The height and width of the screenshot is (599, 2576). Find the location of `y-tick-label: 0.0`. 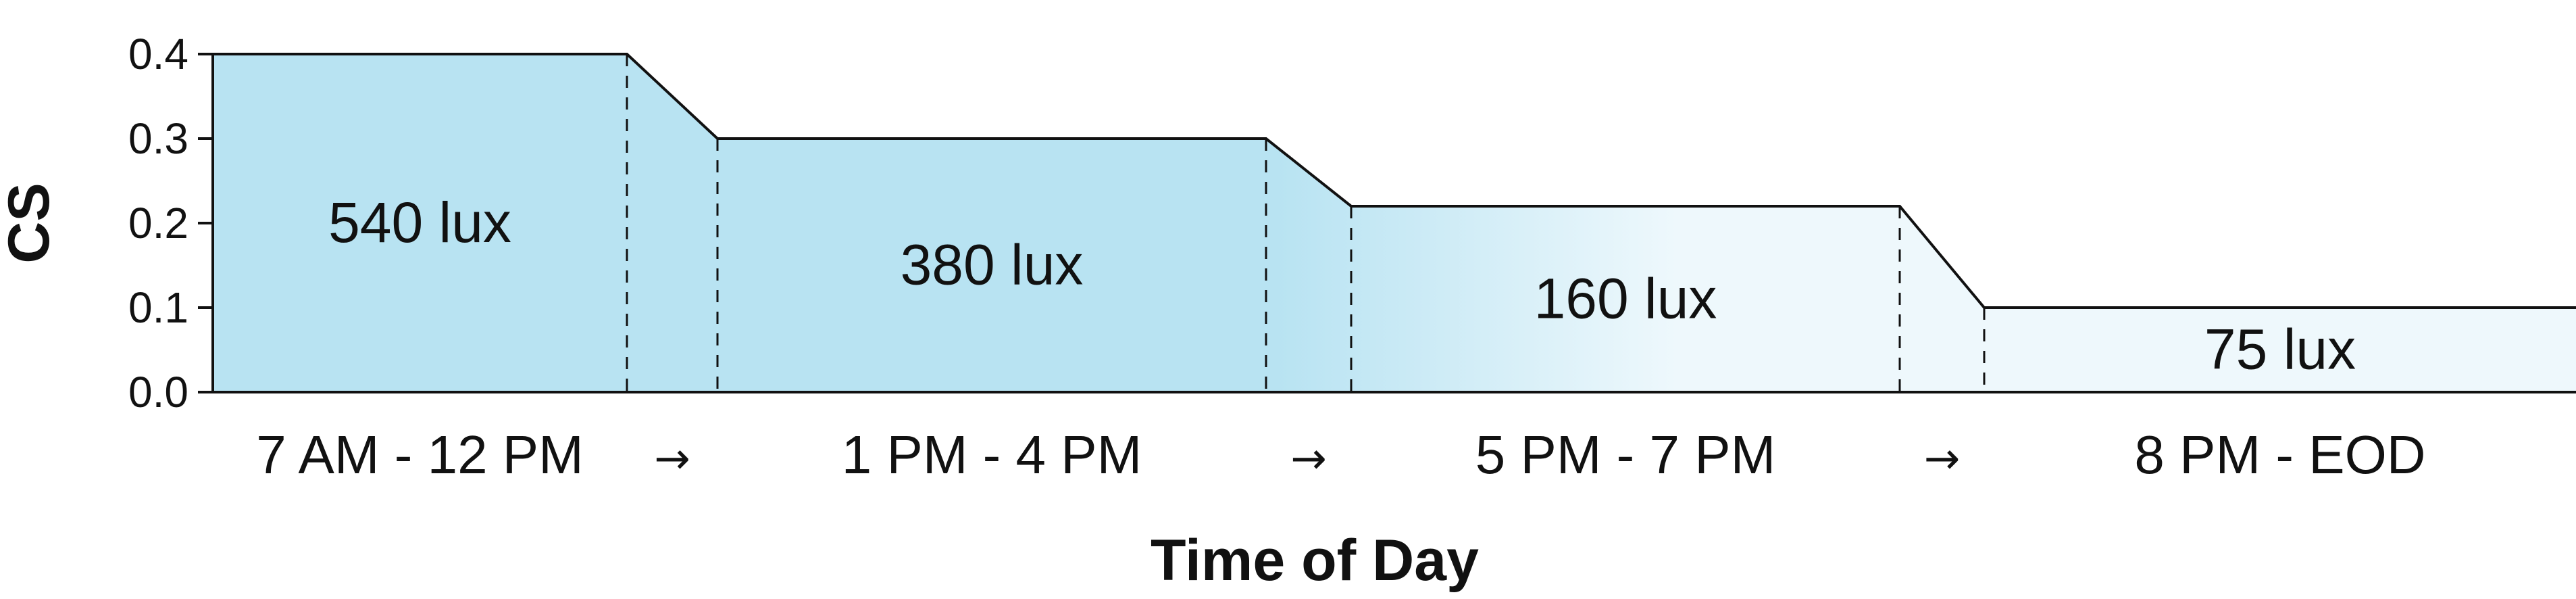

y-tick-label: 0.0 is located at coordinates (158, 392).